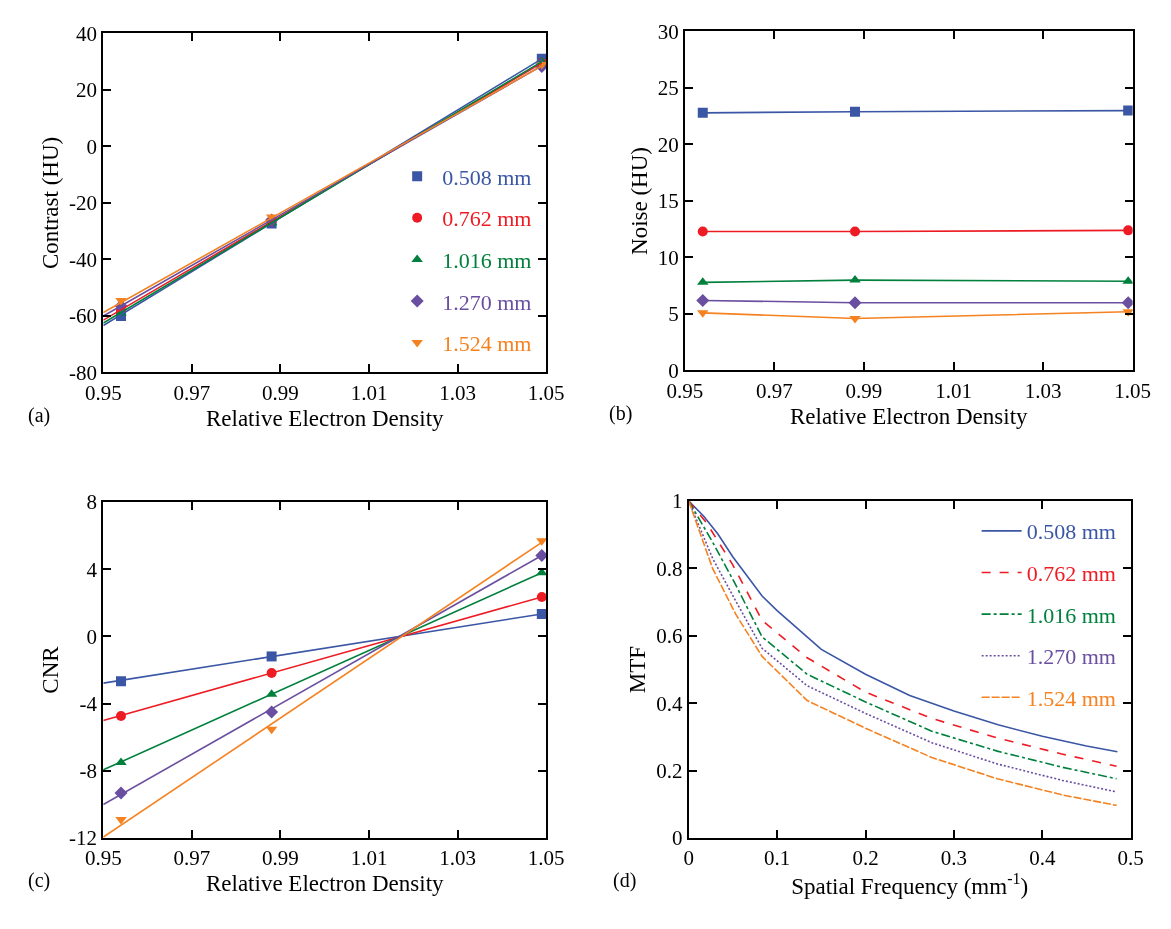 The height and width of the screenshot is (929, 1171). I want to click on y-tick-label: 15, so click(668, 201).